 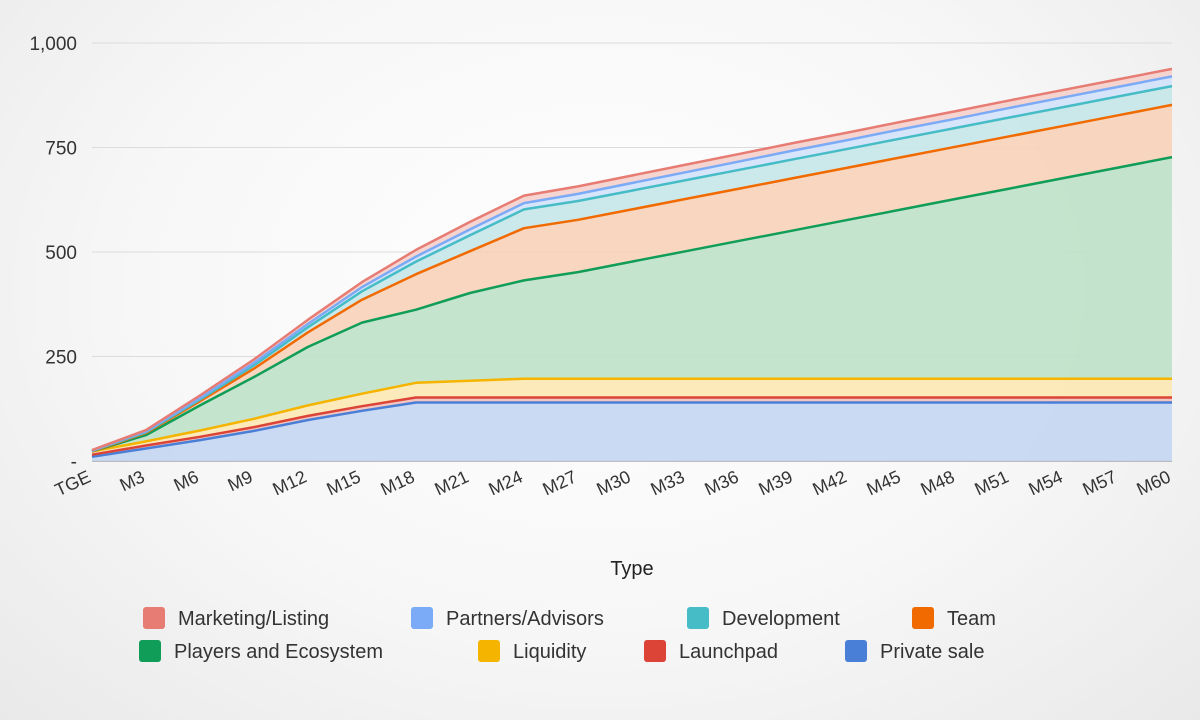 I want to click on line-private-sale, so click(x=631, y=430).